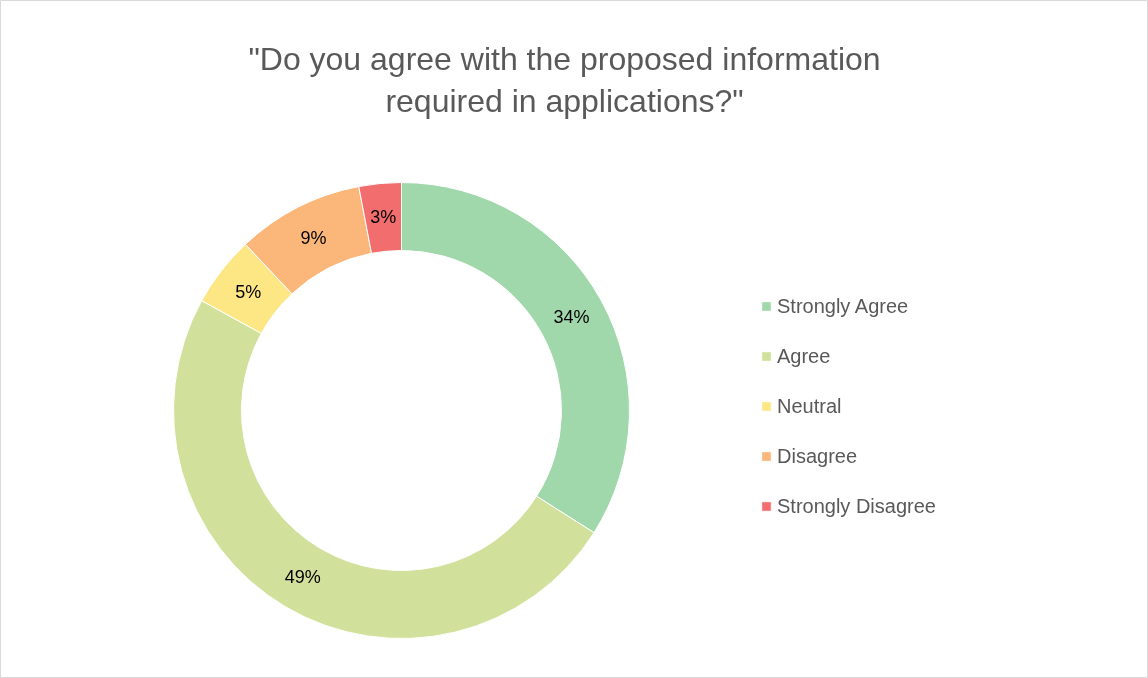 The height and width of the screenshot is (678, 1148). What do you see at coordinates (302, 577) in the screenshot?
I see `data-label: 49%` at bounding box center [302, 577].